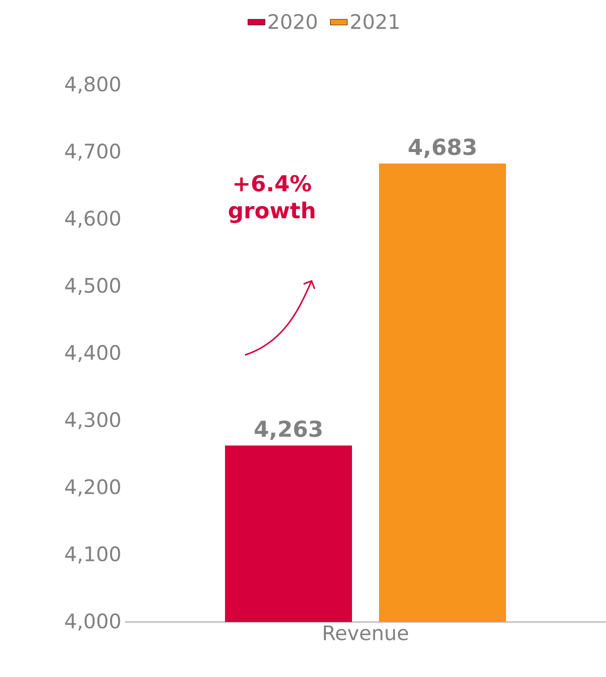  What do you see at coordinates (92, 286) in the screenshot?
I see `y-tick-label: 4,500` at bounding box center [92, 286].